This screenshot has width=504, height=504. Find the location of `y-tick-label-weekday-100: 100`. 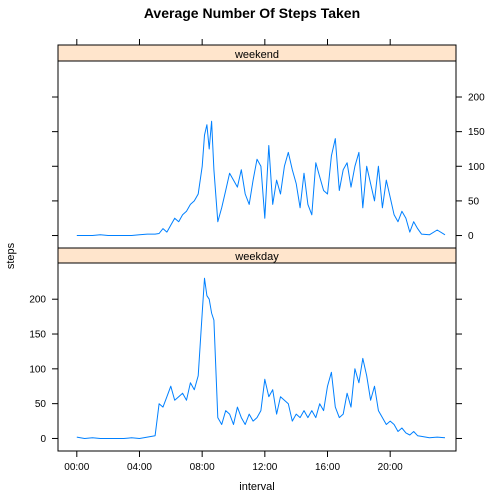

y-tick-label-weekday-100: 100 is located at coordinates (37, 369).